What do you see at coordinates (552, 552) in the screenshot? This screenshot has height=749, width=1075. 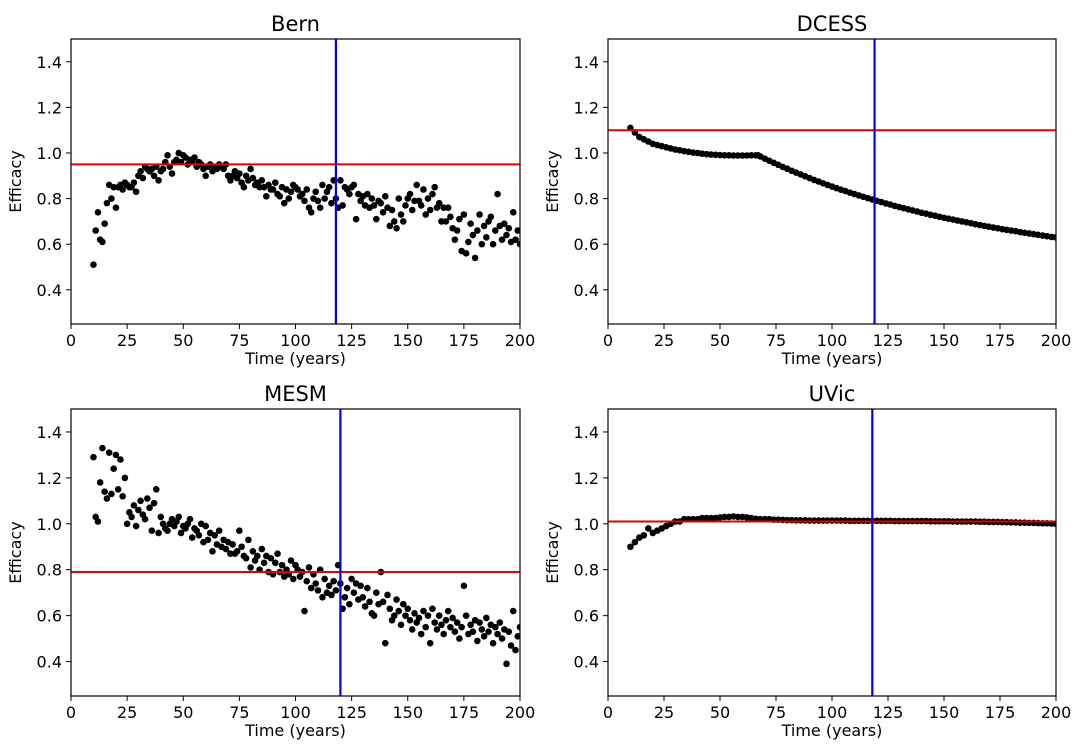 I see `uvic-y-axis-label: Efficacy` at bounding box center [552, 552].